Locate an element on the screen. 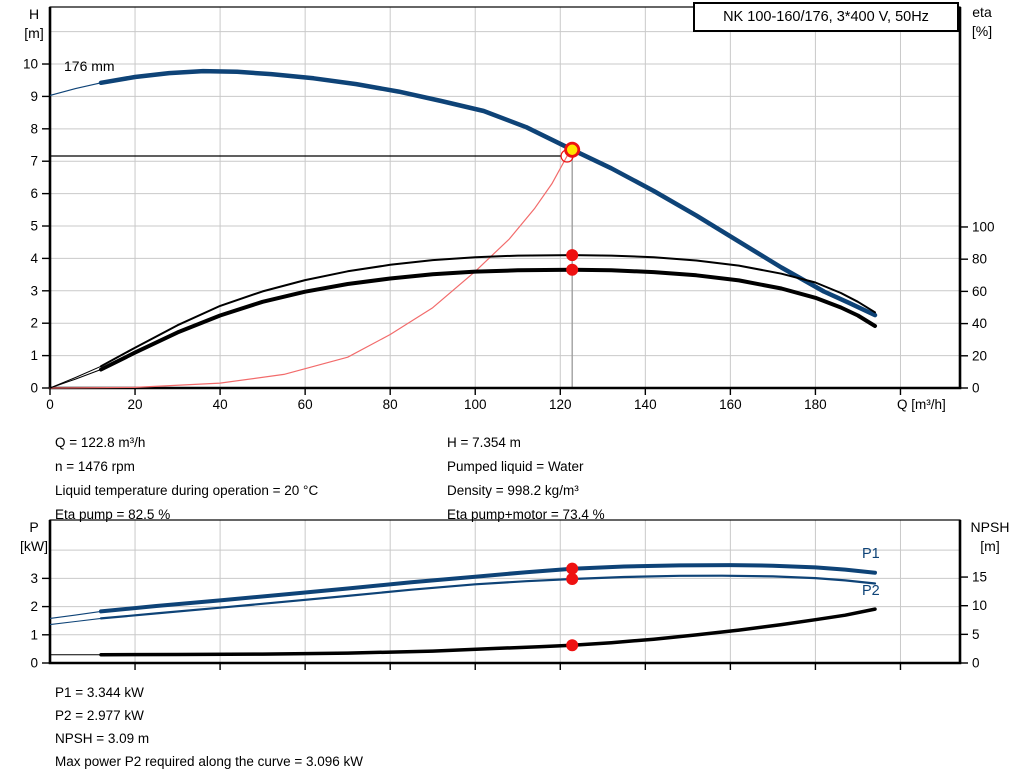 This screenshot has height=781, width=1024. info-eta-pump: Eta pump = 82.5 % is located at coordinates (113, 514).